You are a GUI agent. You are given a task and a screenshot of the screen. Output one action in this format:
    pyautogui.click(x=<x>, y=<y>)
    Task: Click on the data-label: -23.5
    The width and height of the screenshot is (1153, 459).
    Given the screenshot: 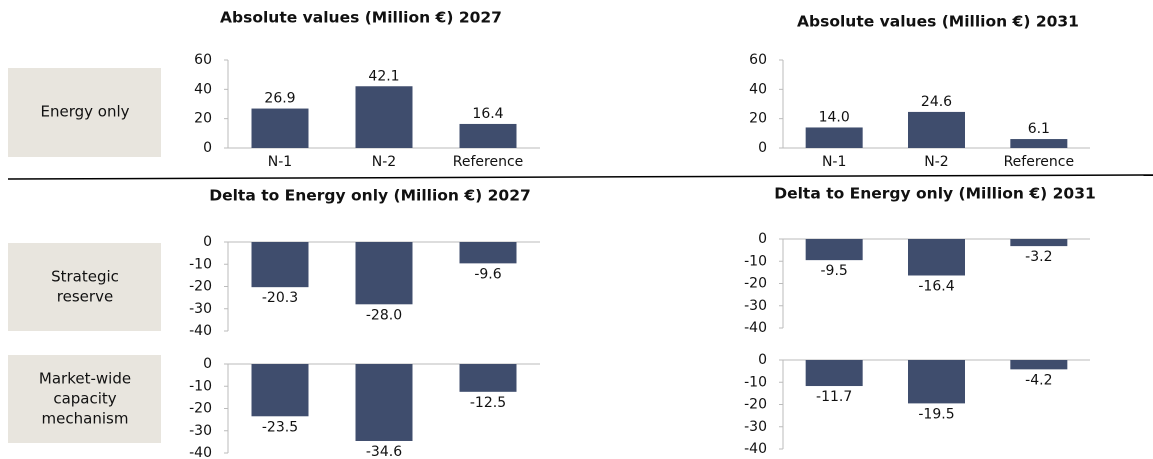 What is the action you would take?
    pyautogui.click(x=280, y=427)
    